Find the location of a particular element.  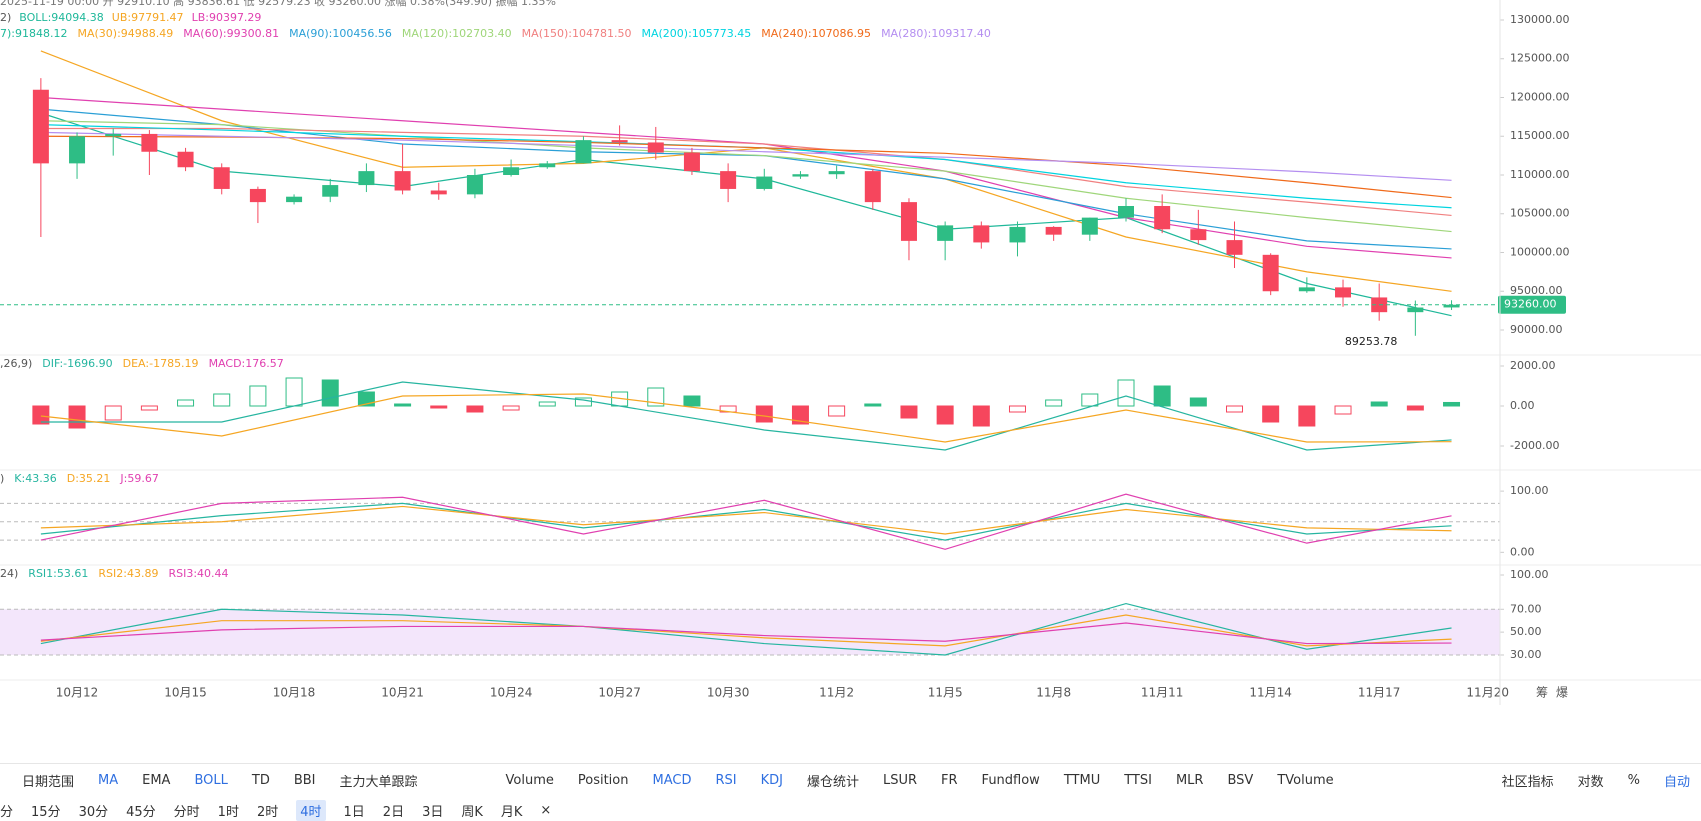

toolbar-item: KDJ is located at coordinates (771, 780).